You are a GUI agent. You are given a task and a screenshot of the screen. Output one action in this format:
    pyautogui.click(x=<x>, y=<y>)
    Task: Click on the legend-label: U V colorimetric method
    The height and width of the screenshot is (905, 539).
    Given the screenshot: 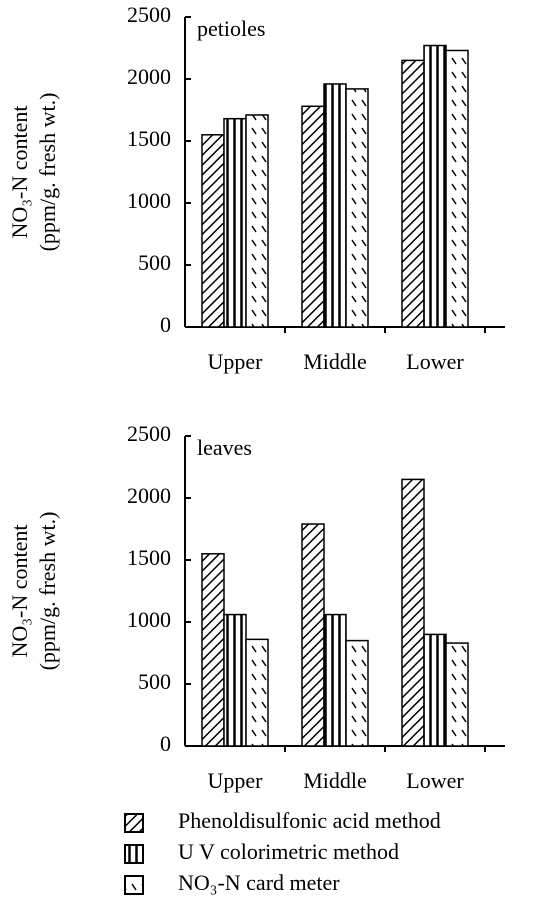 What is the action you would take?
    pyautogui.click(x=288, y=851)
    